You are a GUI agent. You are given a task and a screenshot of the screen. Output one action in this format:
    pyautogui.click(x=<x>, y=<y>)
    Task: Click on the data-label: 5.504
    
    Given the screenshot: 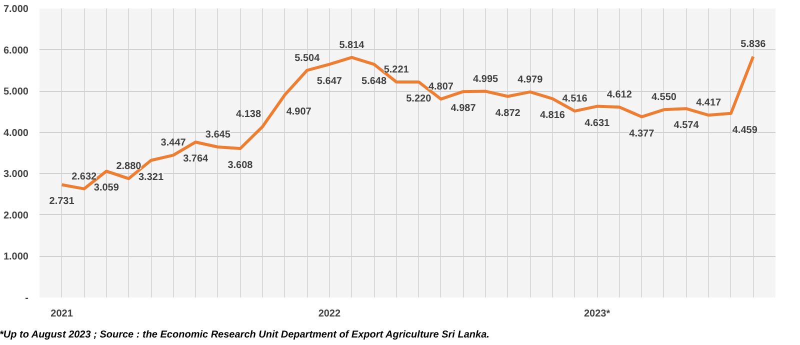 What is the action you would take?
    pyautogui.click(x=307, y=58)
    